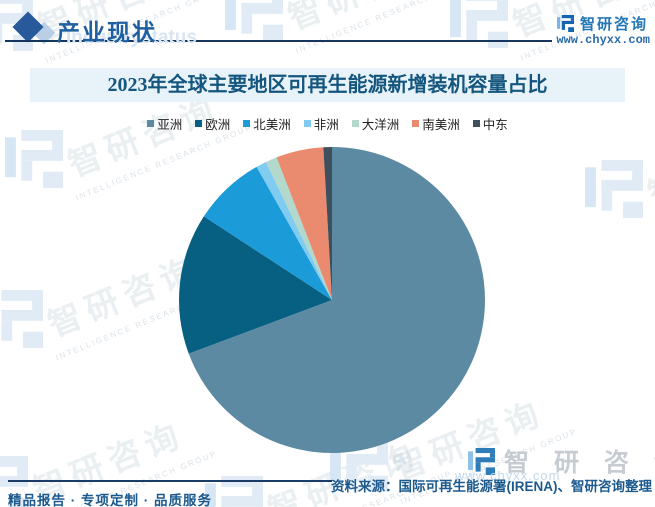 The image size is (655, 507). What do you see at coordinates (476, 123) in the screenshot?
I see `legend-swatch-middle-east` at bounding box center [476, 123].